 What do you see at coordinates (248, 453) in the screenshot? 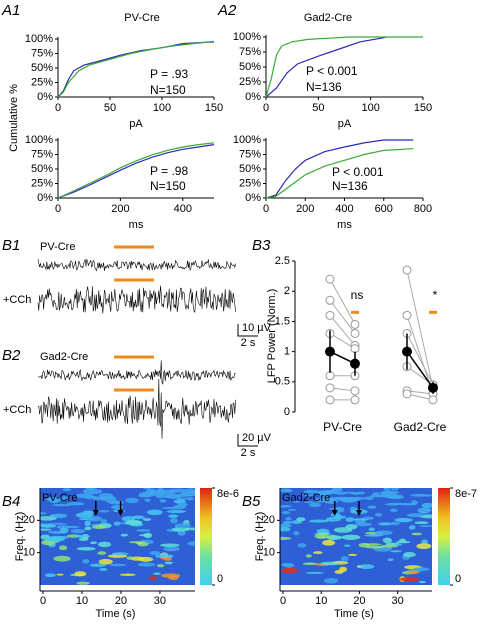
I see `scale-label: 2 s` at bounding box center [248, 453].